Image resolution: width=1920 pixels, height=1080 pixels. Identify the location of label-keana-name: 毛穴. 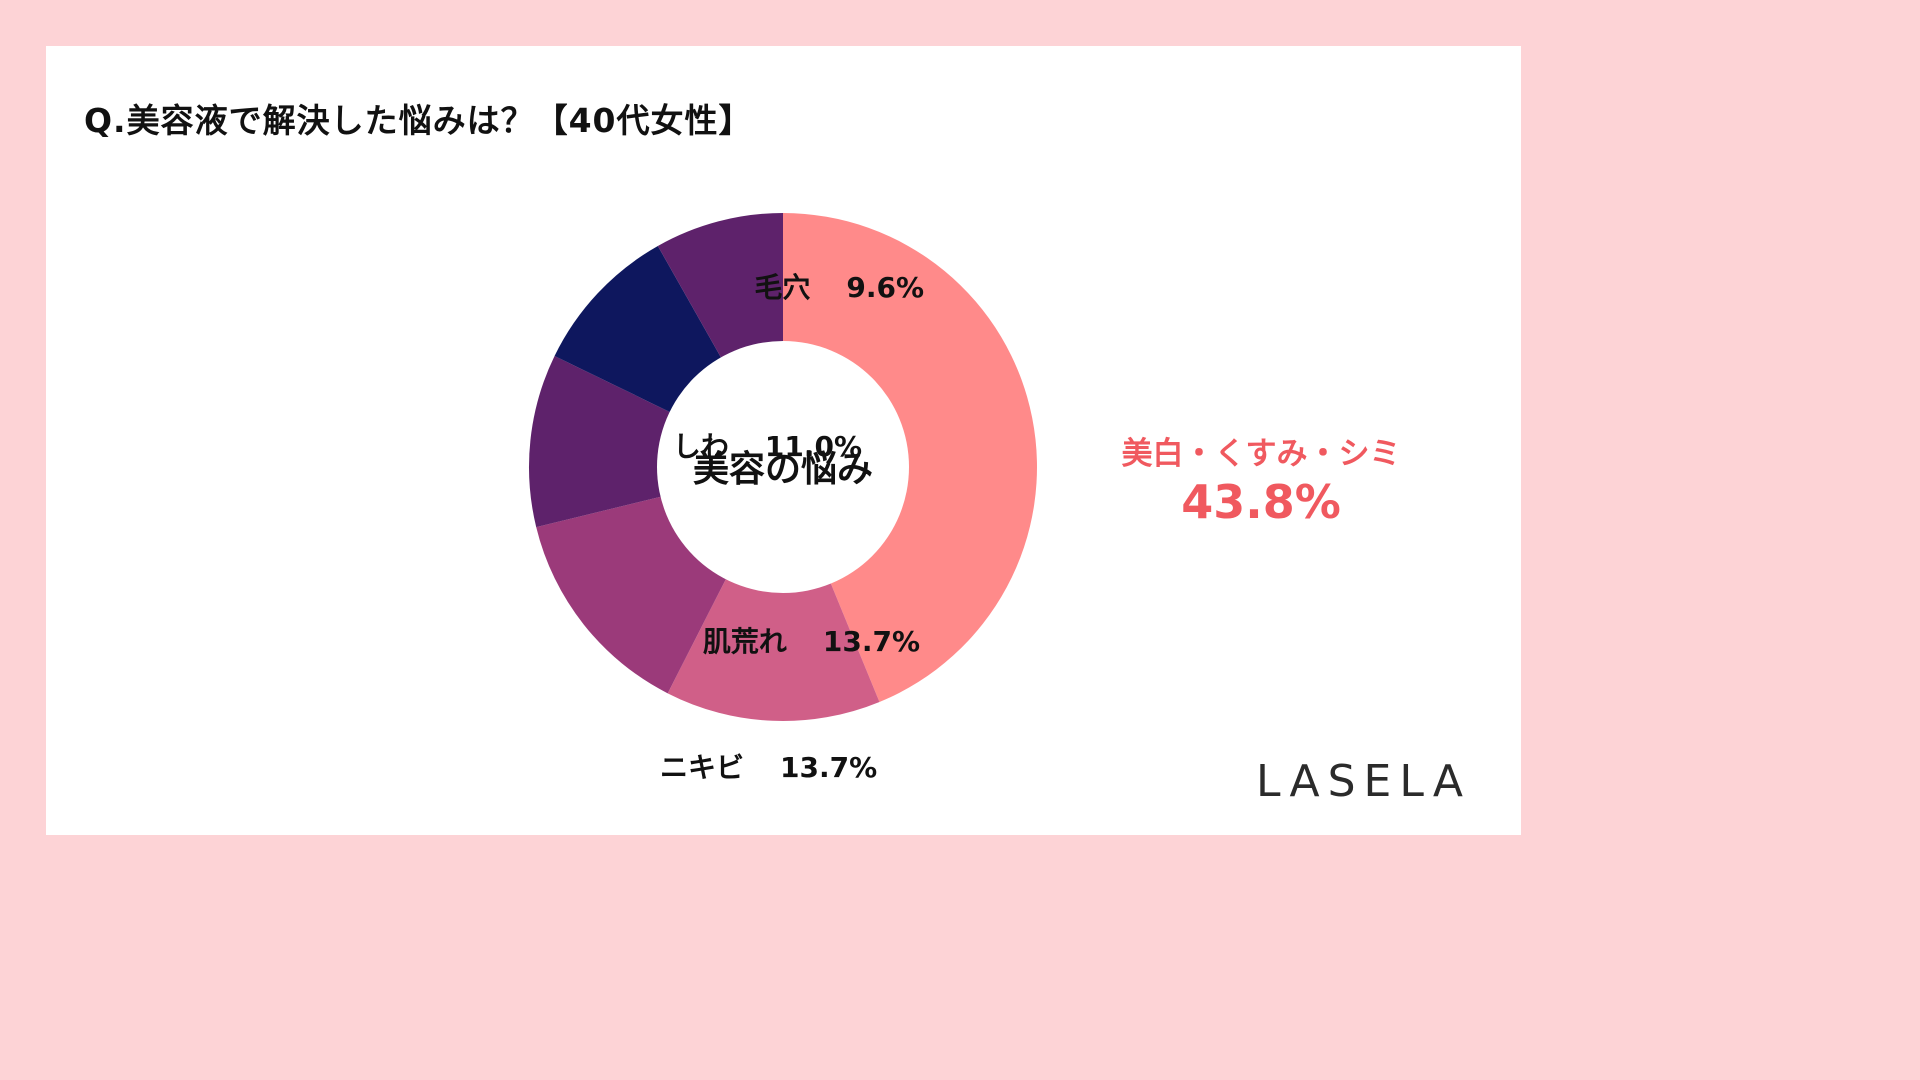
(782, 287).